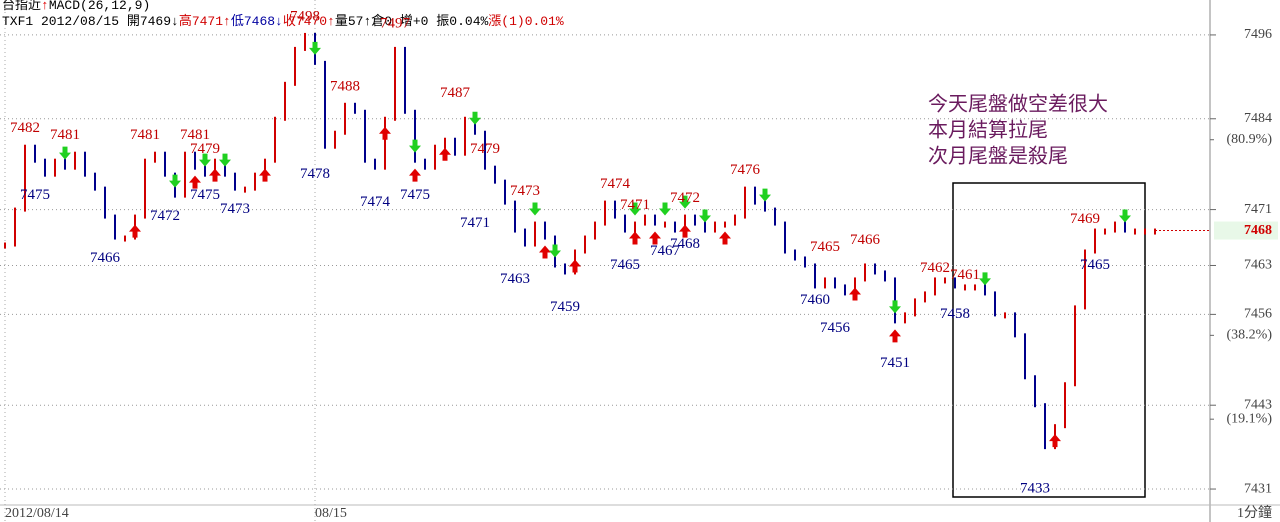 This screenshot has width=1280, height=522. What do you see at coordinates (76, 6) in the screenshot?
I see `header-line1: 台指近↑MACD(26,12,9)` at bounding box center [76, 6].